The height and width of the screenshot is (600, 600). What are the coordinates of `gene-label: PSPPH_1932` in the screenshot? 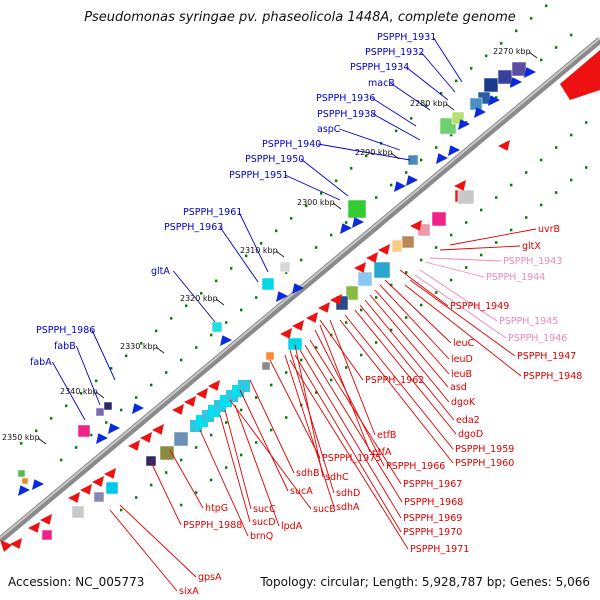 It's located at (394, 52).